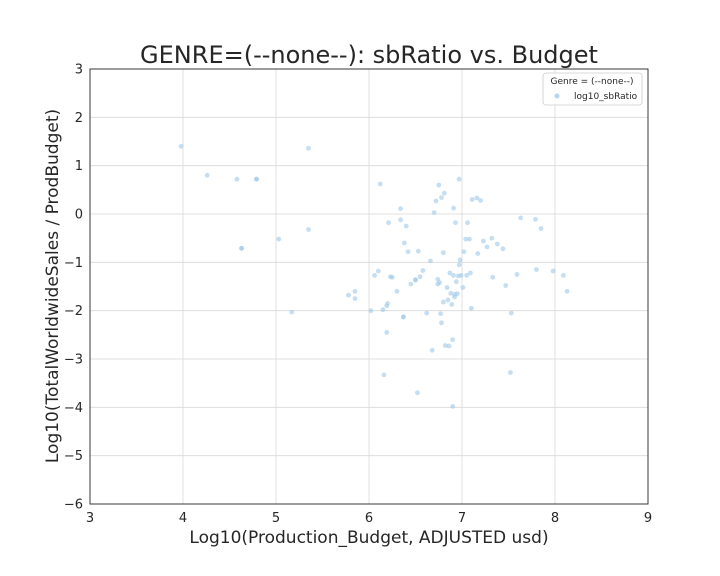  Describe the element at coordinates (276, 518) in the screenshot. I see `x-tick-label: 5` at that location.